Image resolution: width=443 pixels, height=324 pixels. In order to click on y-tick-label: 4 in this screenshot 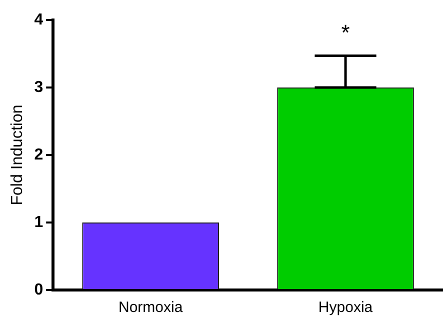, I will do `click(39, 19)`.